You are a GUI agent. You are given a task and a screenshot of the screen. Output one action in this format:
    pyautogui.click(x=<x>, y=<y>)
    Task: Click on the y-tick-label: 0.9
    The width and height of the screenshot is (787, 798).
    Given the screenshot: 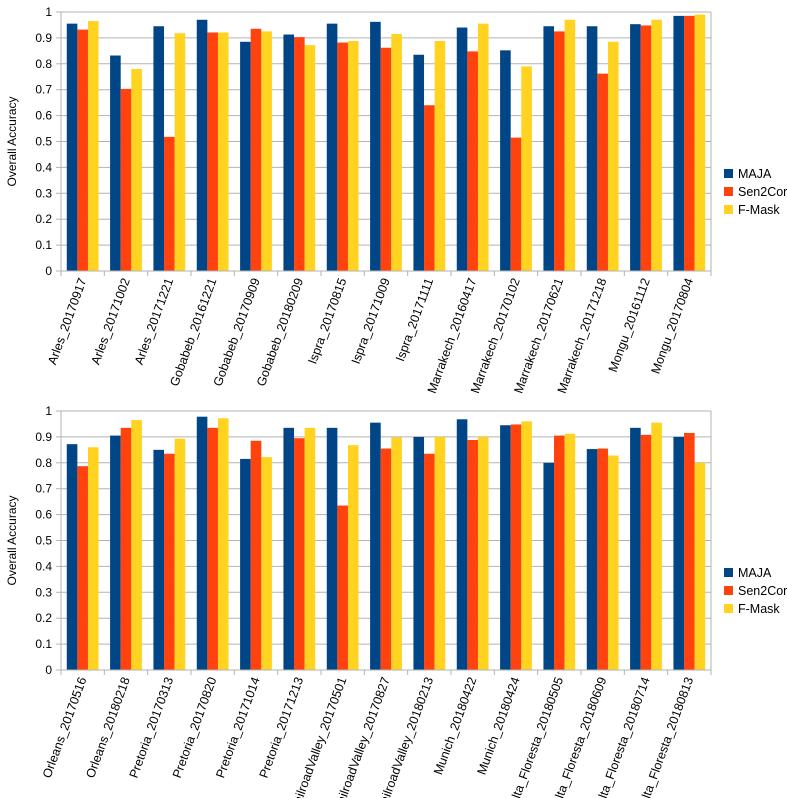 What is the action you would take?
    pyautogui.click(x=43, y=437)
    